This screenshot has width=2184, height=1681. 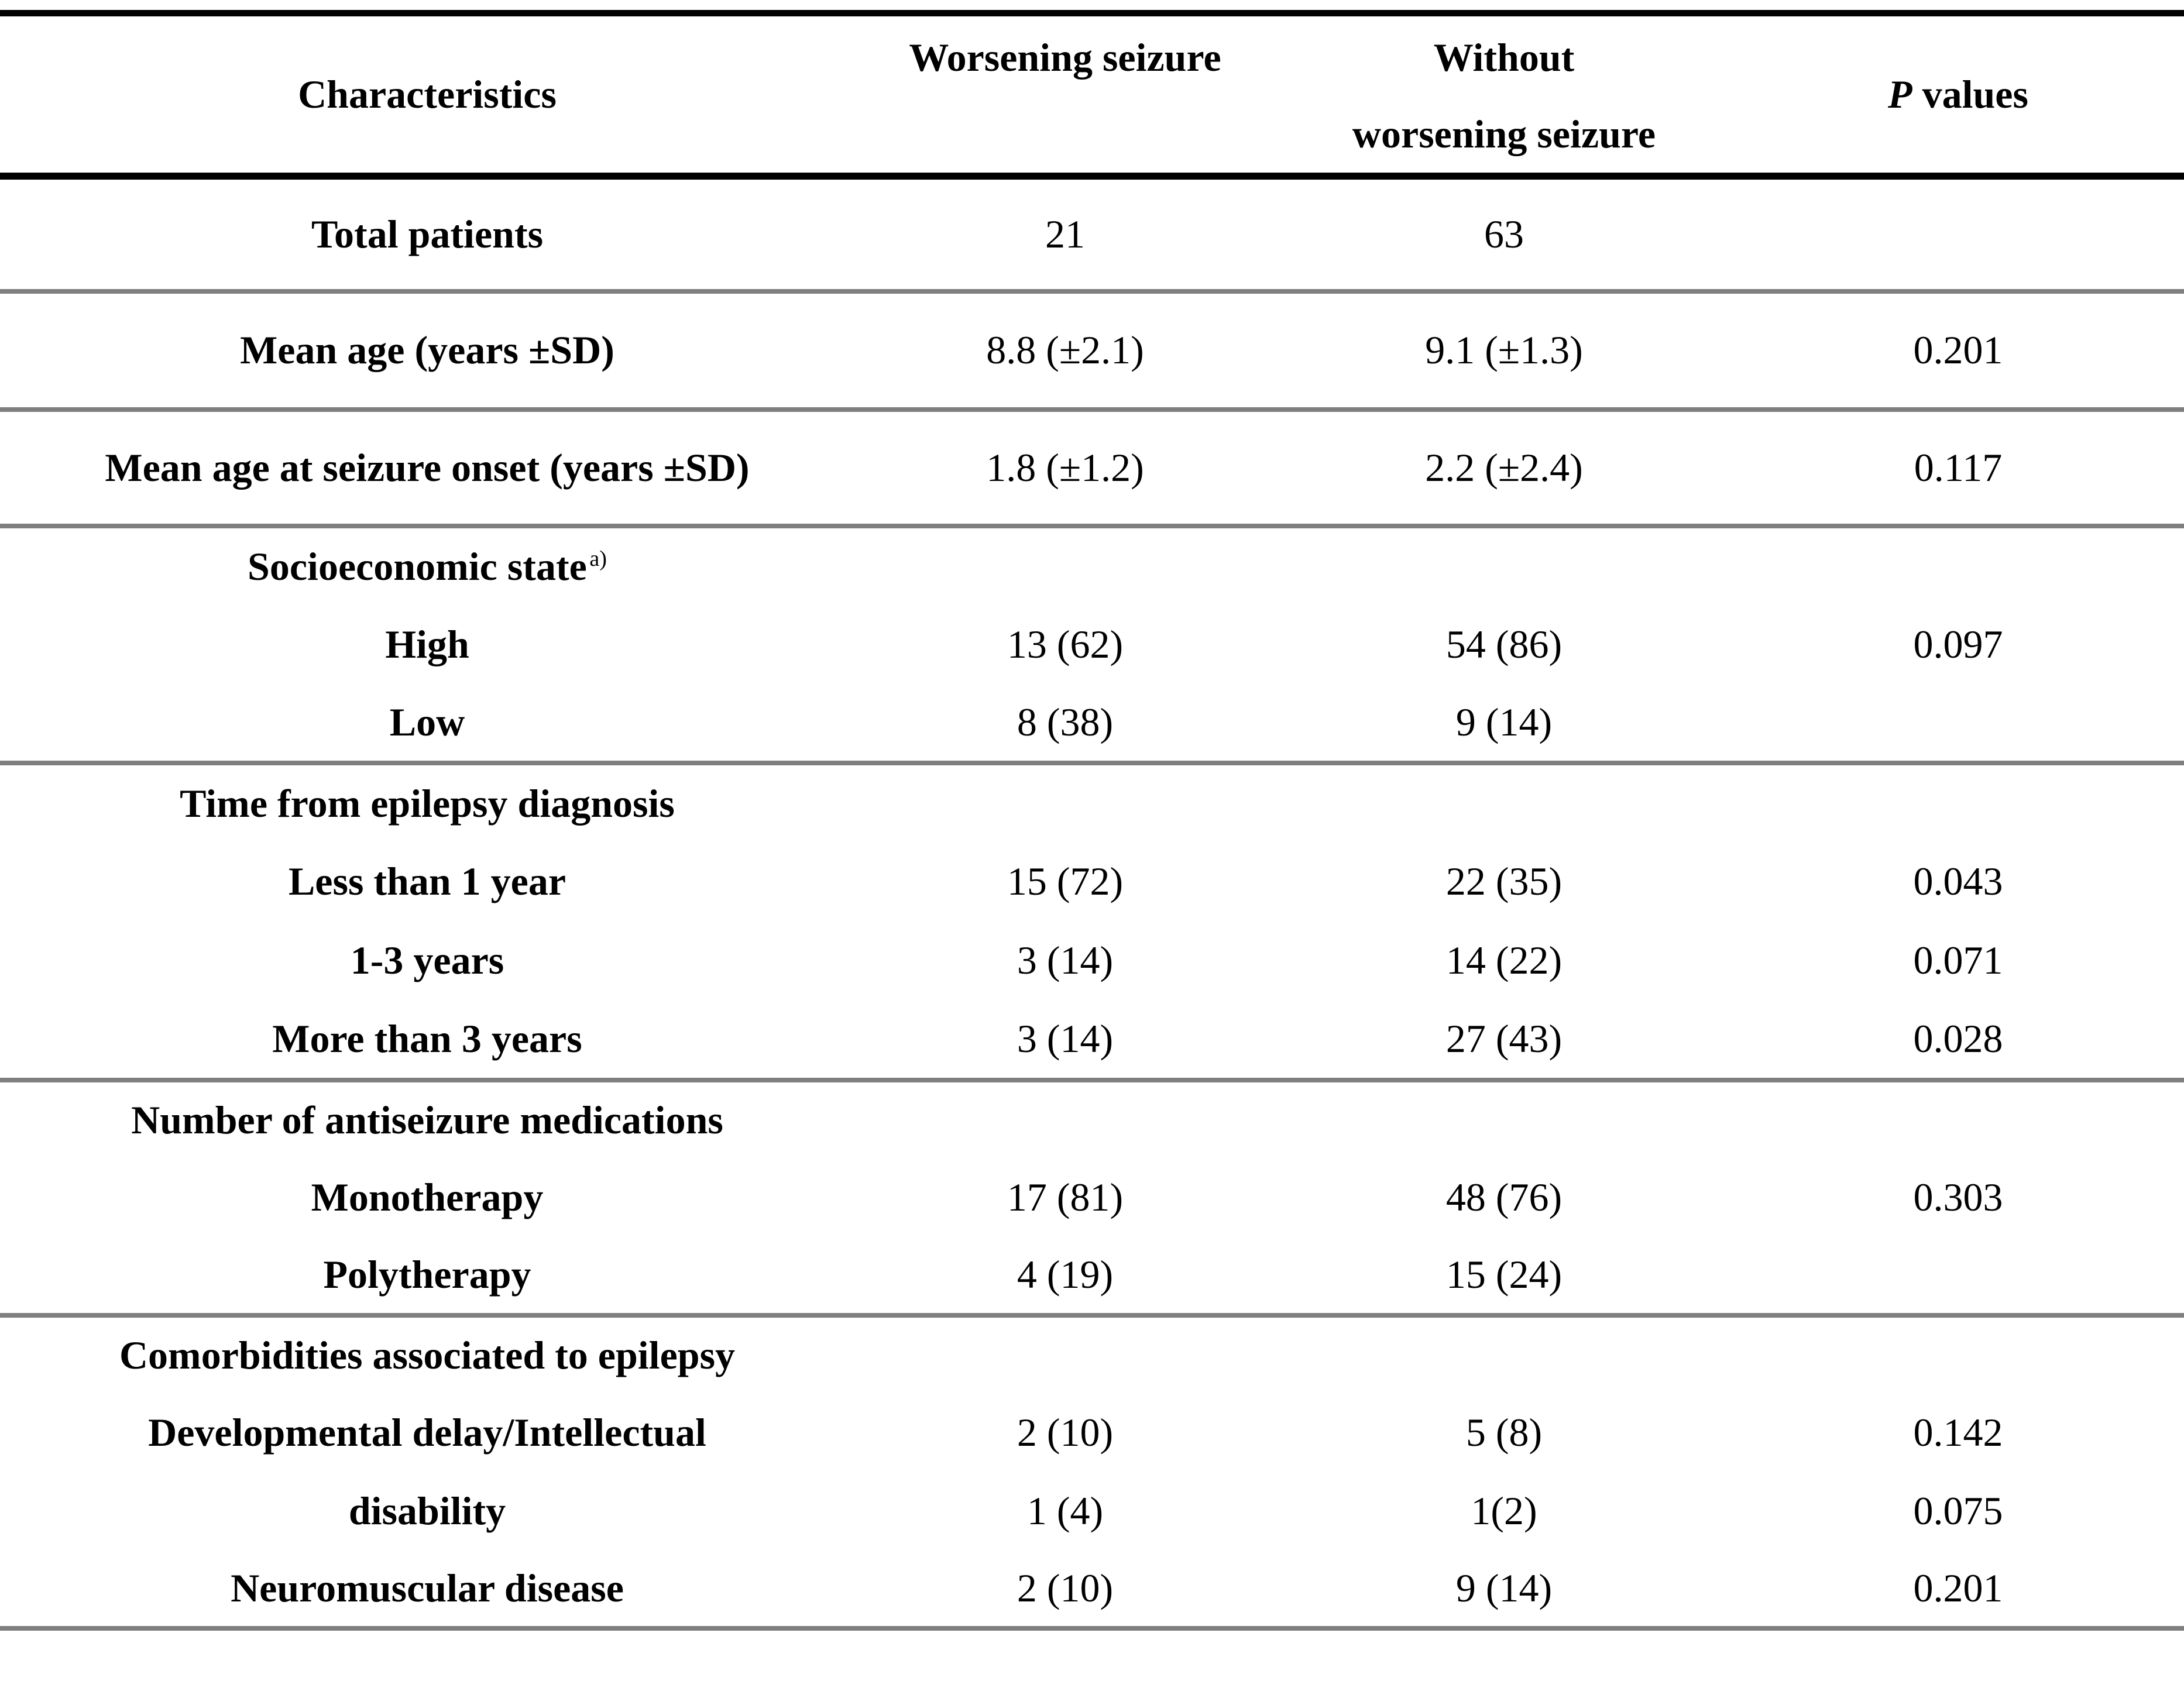 I want to click on row-antiseizure-meds-header: Number of antiseizure medications, so click(x=1092, y=1119).